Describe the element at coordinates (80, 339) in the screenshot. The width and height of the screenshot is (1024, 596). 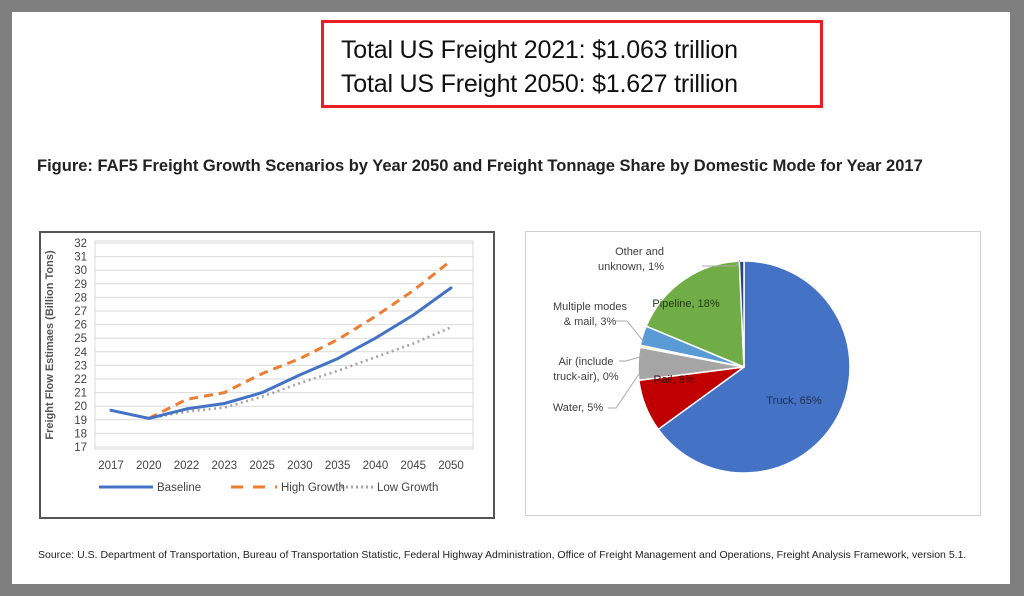
I see `y-tick-label: 25` at that location.